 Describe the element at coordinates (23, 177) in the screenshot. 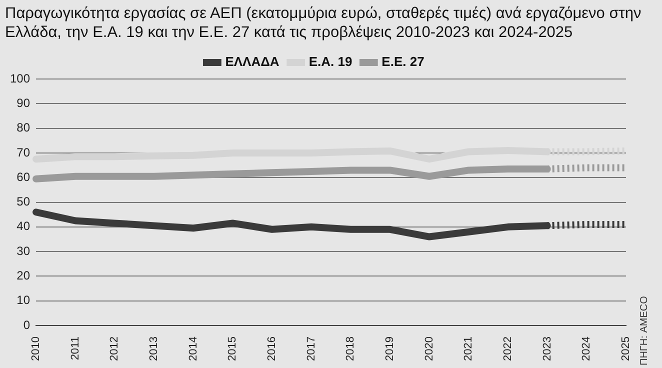

I see `y-tick-label: 60` at that location.